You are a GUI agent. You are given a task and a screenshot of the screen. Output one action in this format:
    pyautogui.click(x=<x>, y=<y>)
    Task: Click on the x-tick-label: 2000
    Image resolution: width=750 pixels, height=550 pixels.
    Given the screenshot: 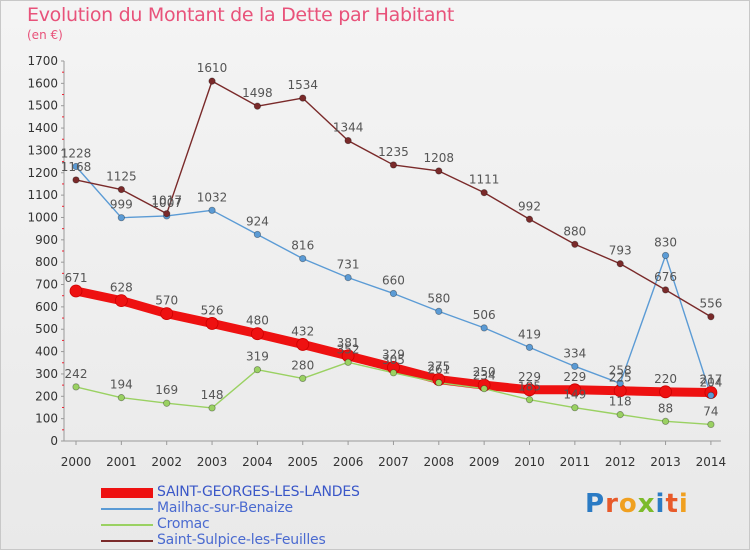 What is the action you would take?
    pyautogui.click(x=76, y=462)
    